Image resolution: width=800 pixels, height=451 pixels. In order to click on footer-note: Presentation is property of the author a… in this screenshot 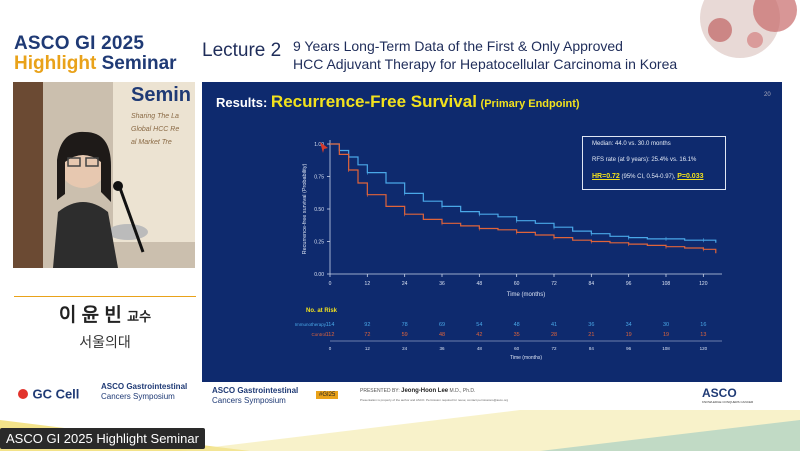, I will do `click(434, 400)`.